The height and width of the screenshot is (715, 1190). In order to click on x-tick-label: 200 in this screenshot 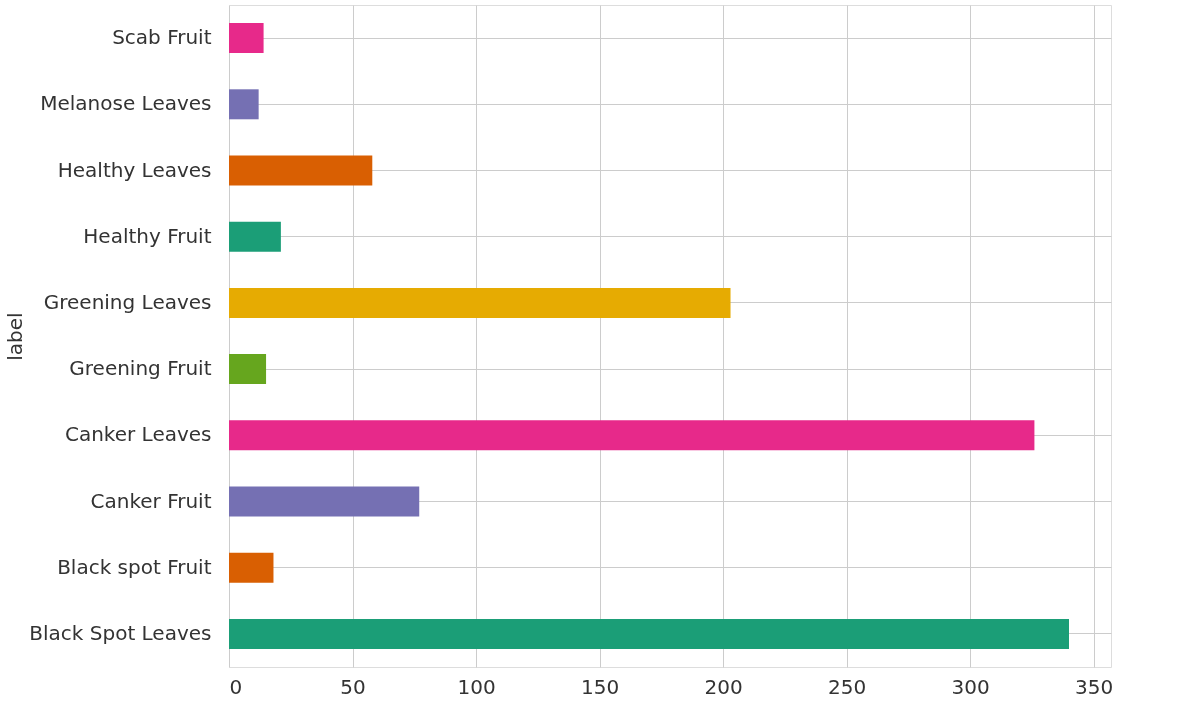, I will do `click(723, 686)`.